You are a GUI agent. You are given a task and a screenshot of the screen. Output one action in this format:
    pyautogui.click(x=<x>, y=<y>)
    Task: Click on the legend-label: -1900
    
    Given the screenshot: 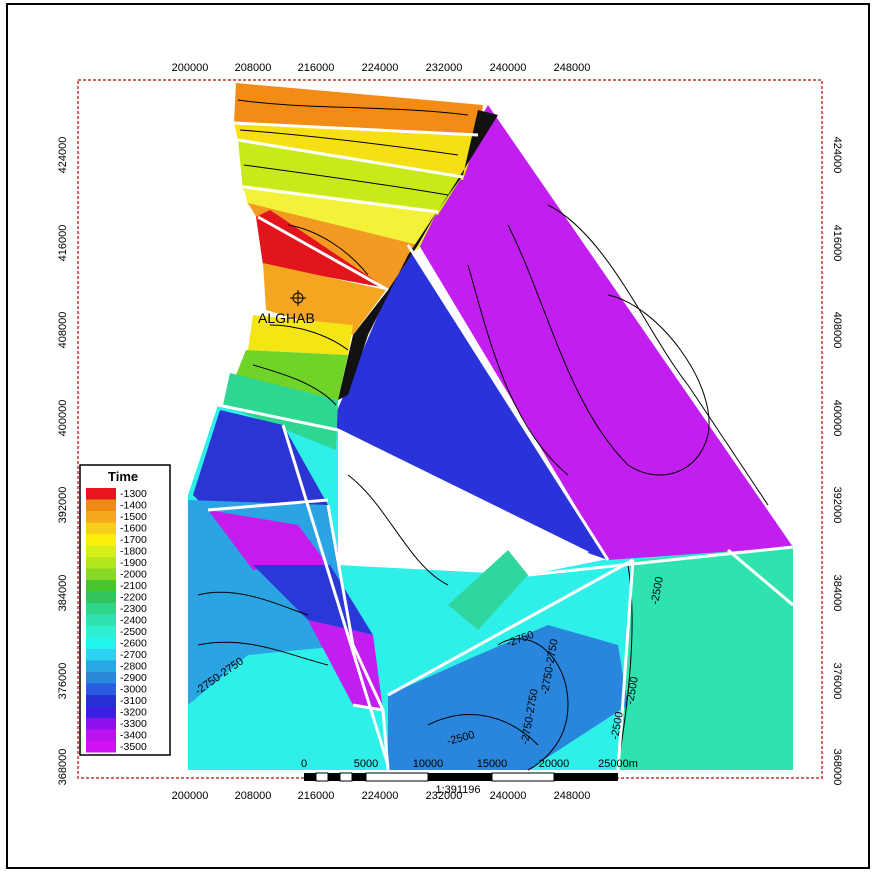 What is the action you would take?
    pyautogui.click(x=133, y=563)
    